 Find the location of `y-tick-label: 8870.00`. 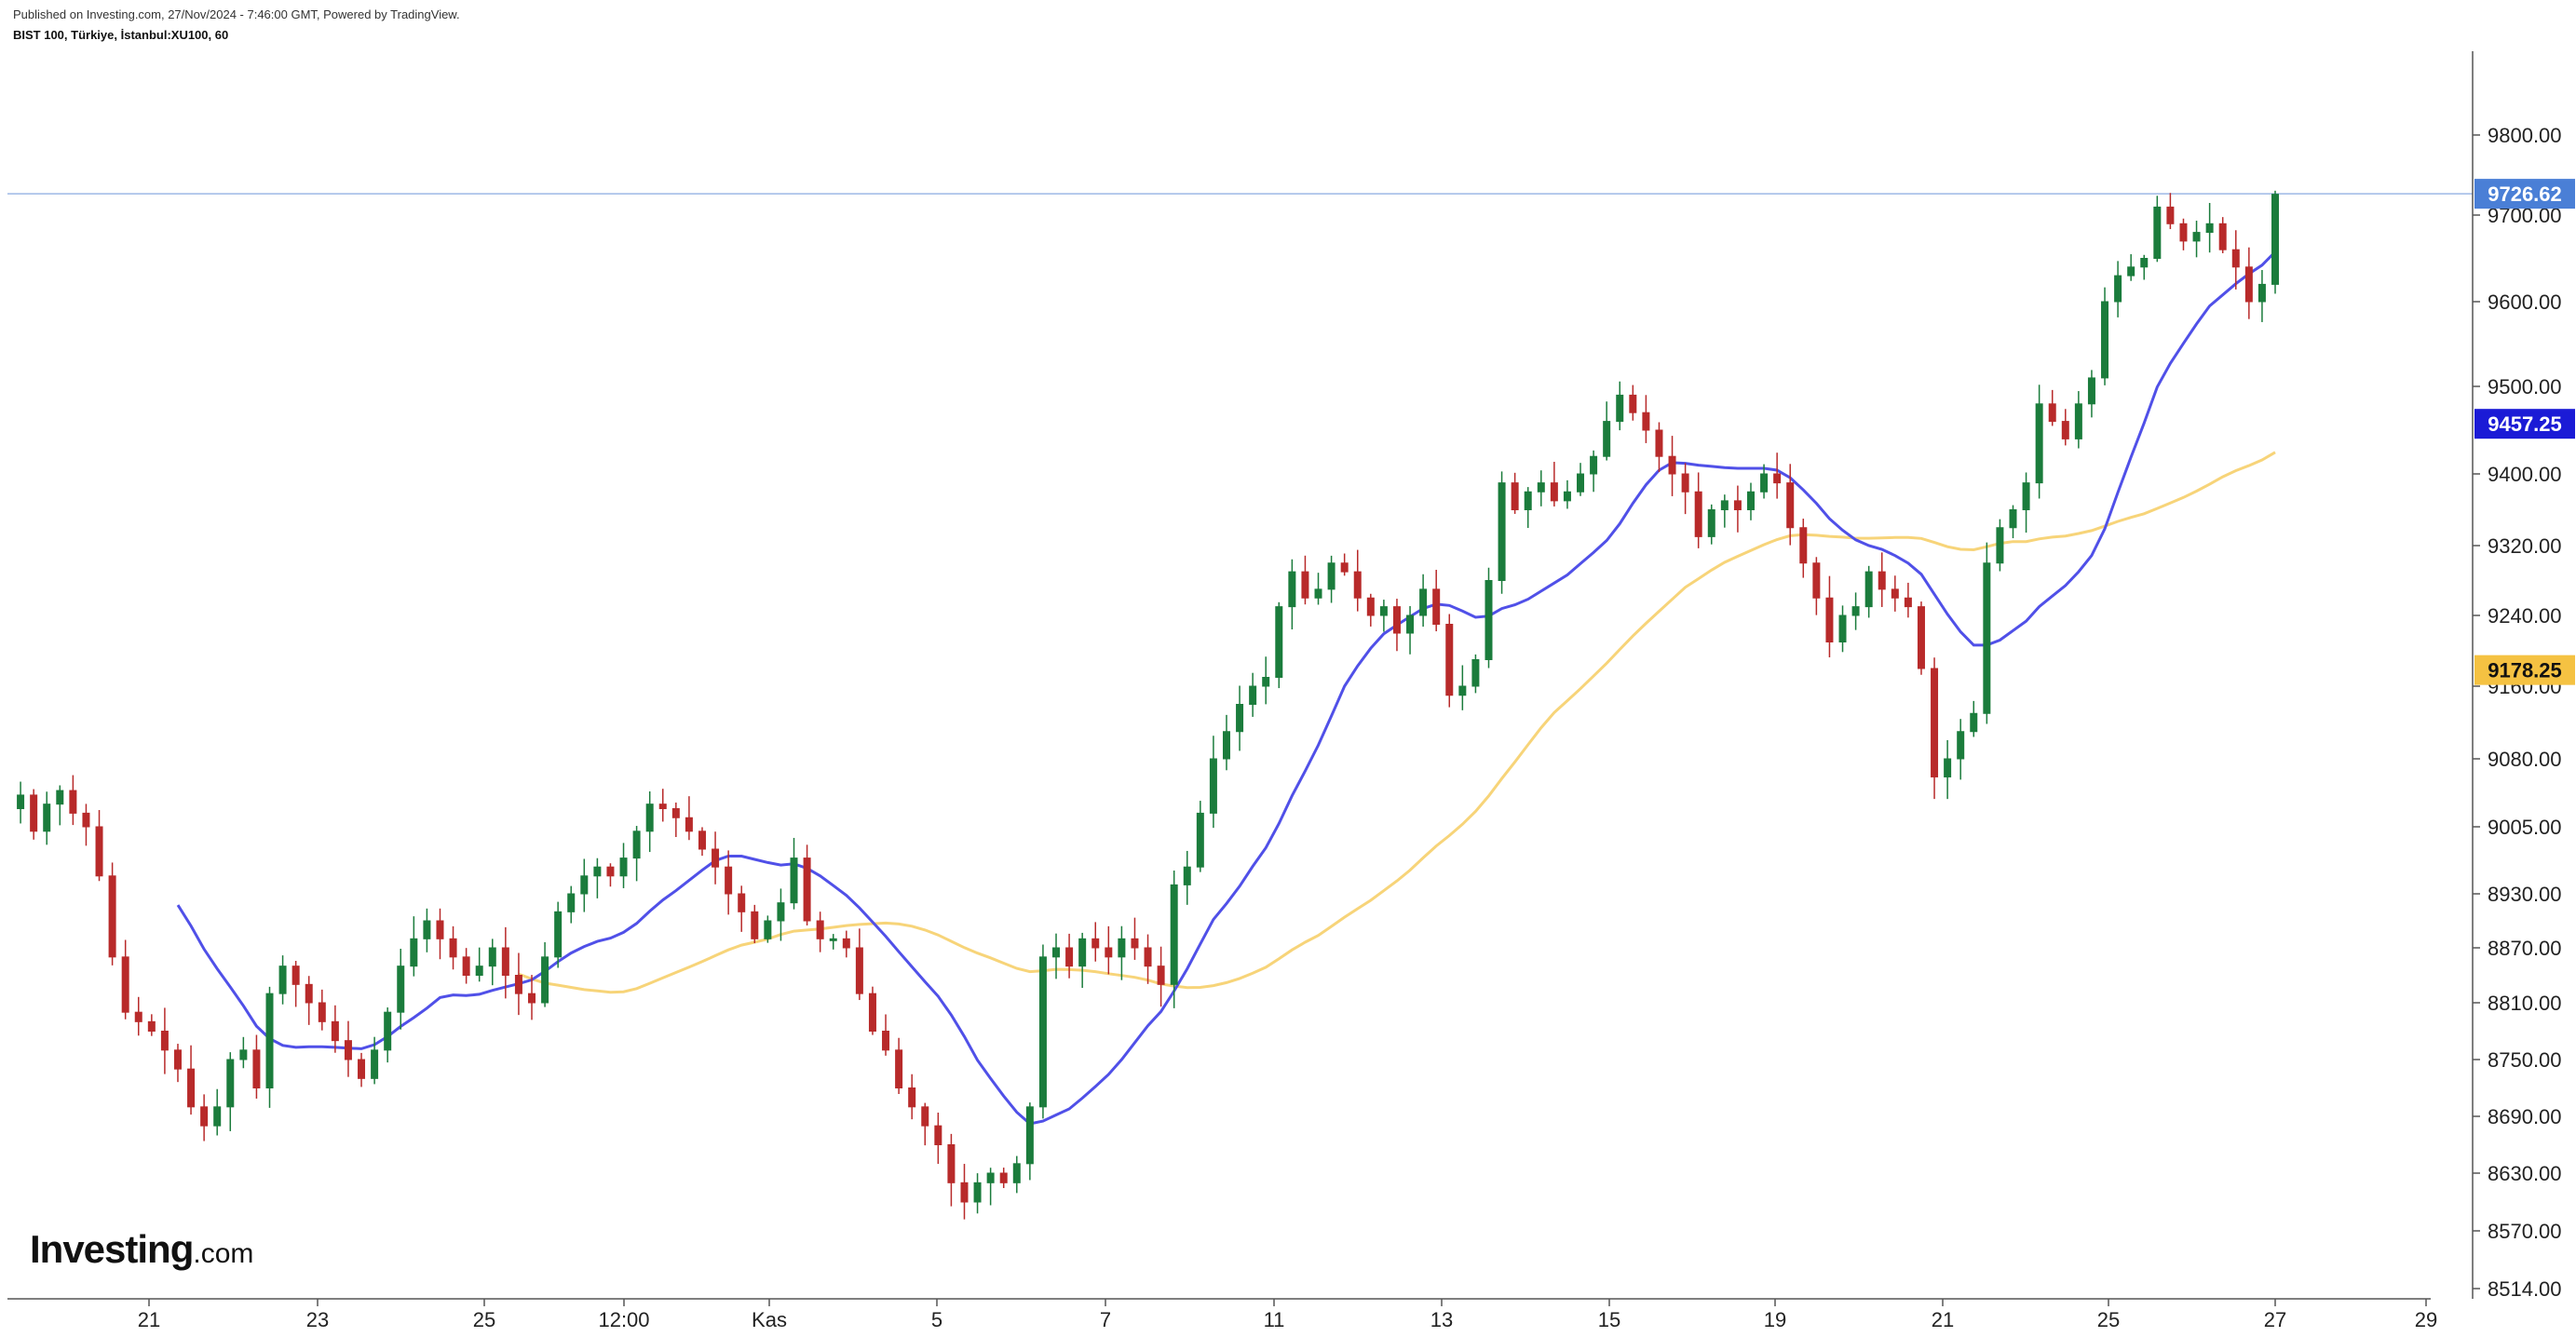

y-tick-label: 8870.00 is located at coordinates (2525, 949).